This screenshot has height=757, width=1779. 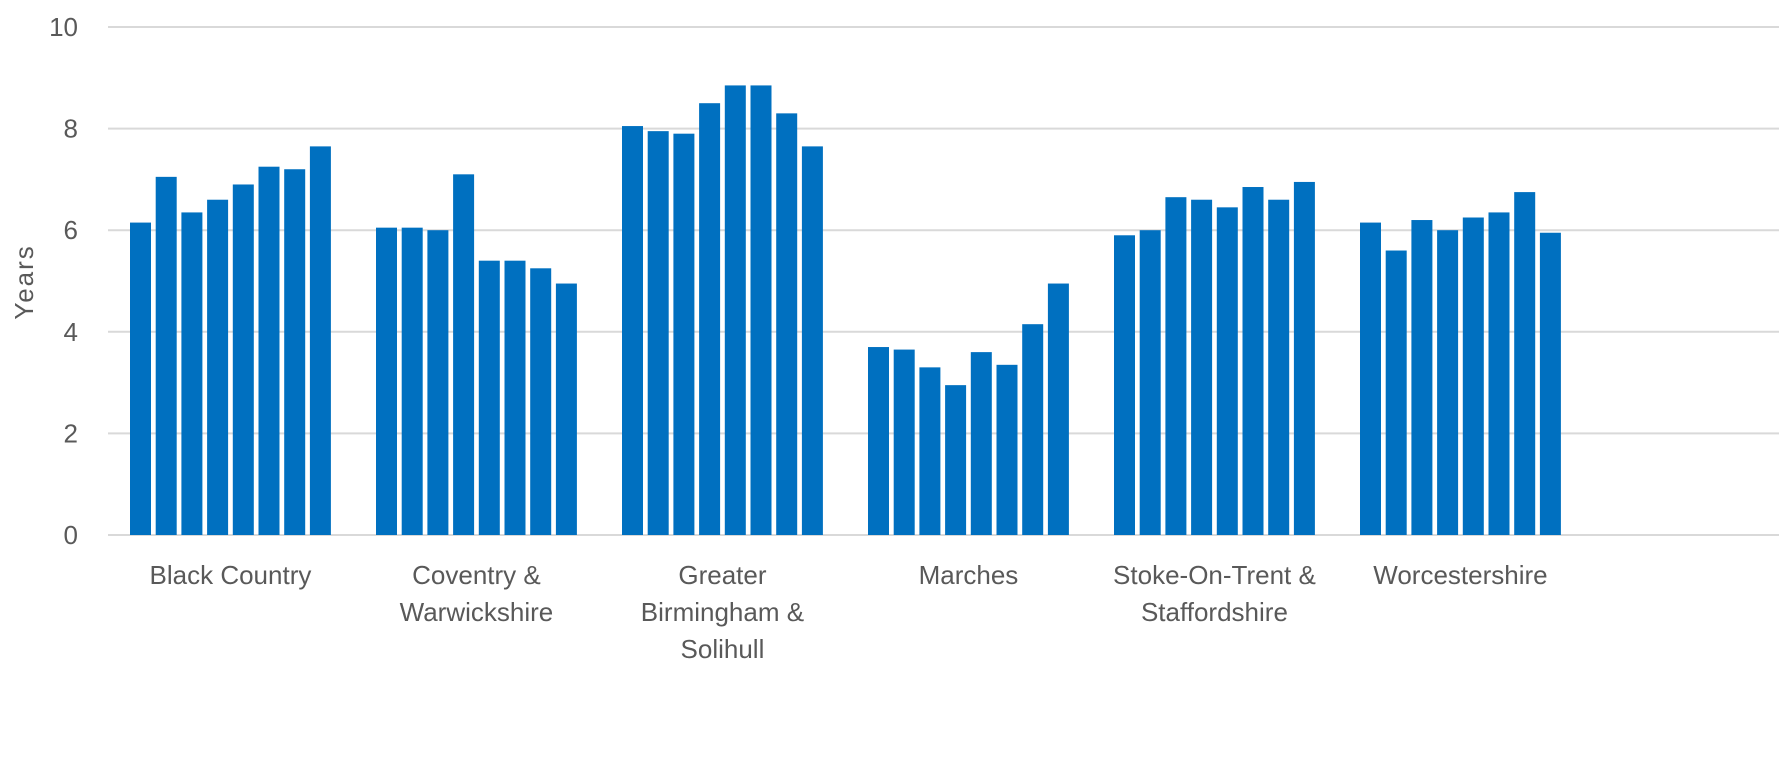 I want to click on x-category-label: Greater Birmingham & Solihull, so click(x=722, y=612).